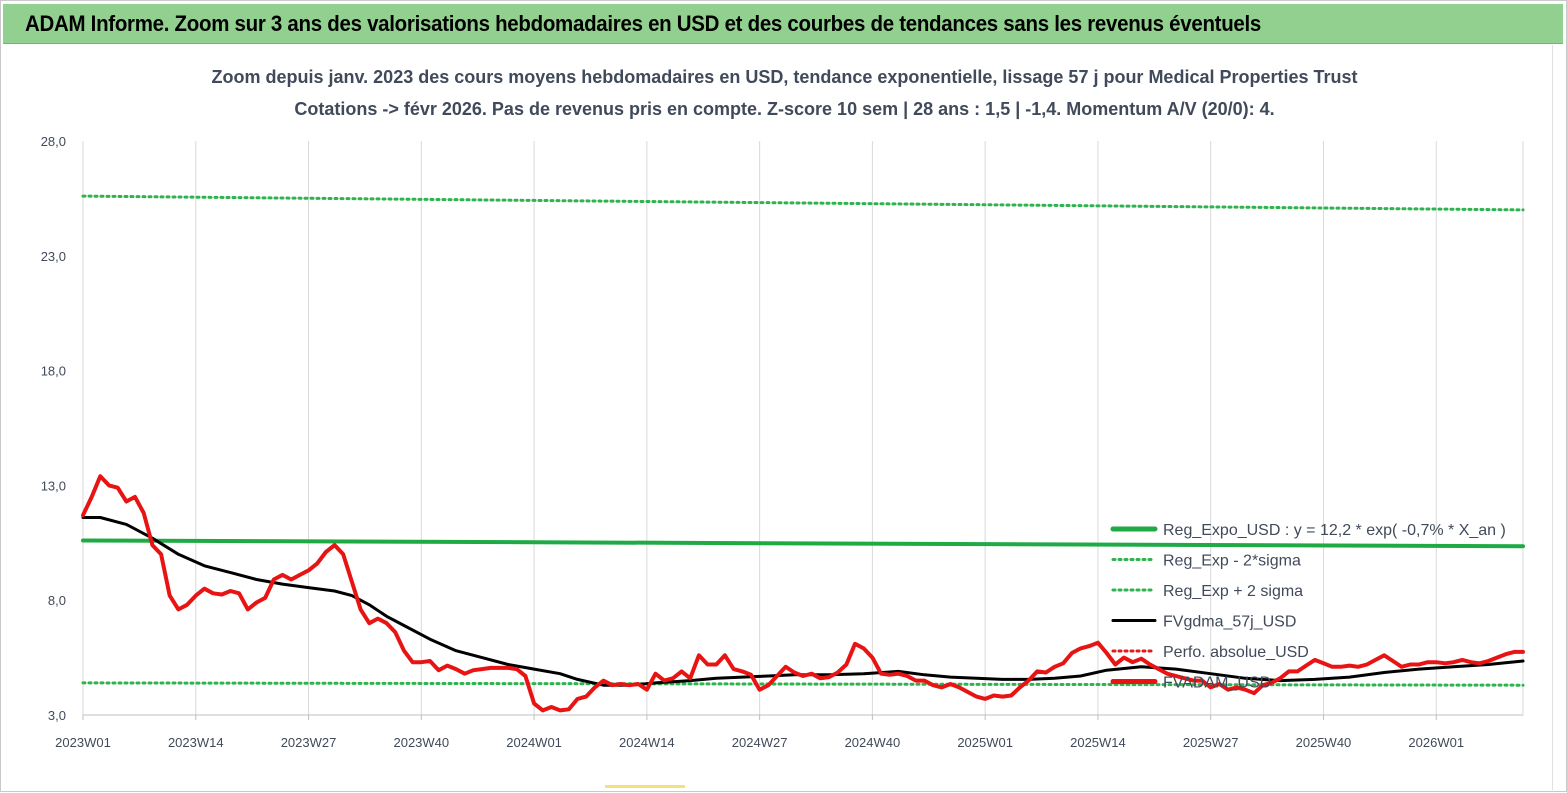  What do you see at coordinates (647, 742) in the screenshot?
I see `x-tick-label: 2024W14` at bounding box center [647, 742].